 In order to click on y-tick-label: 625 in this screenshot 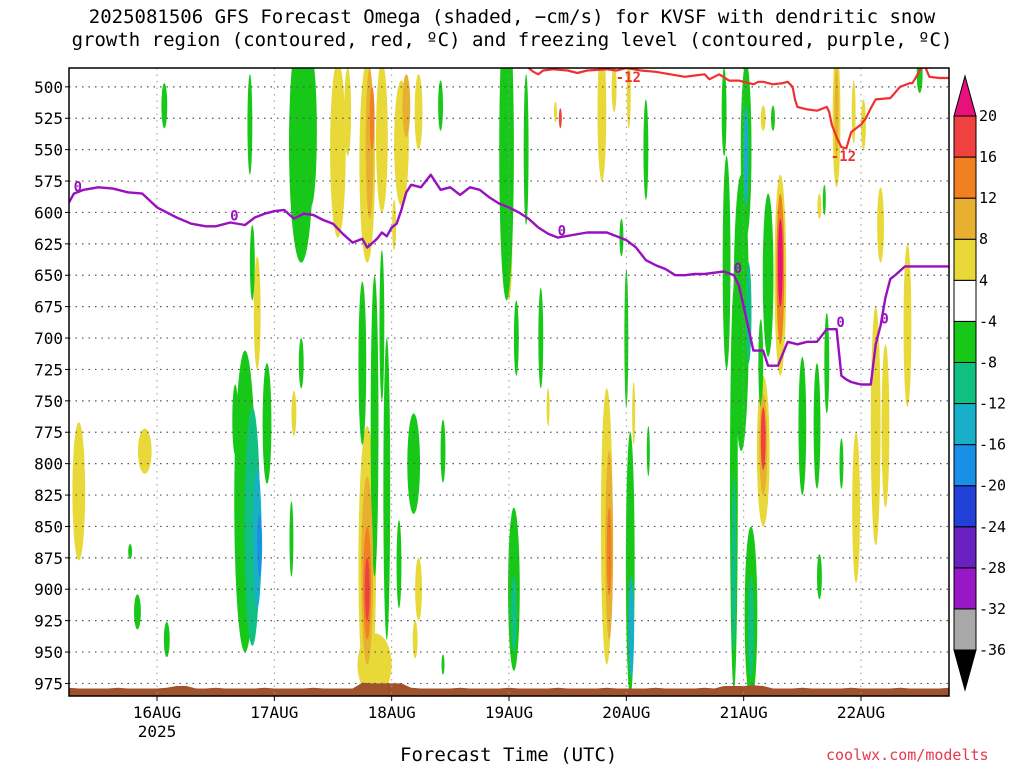, I will do `click(48, 244)`.